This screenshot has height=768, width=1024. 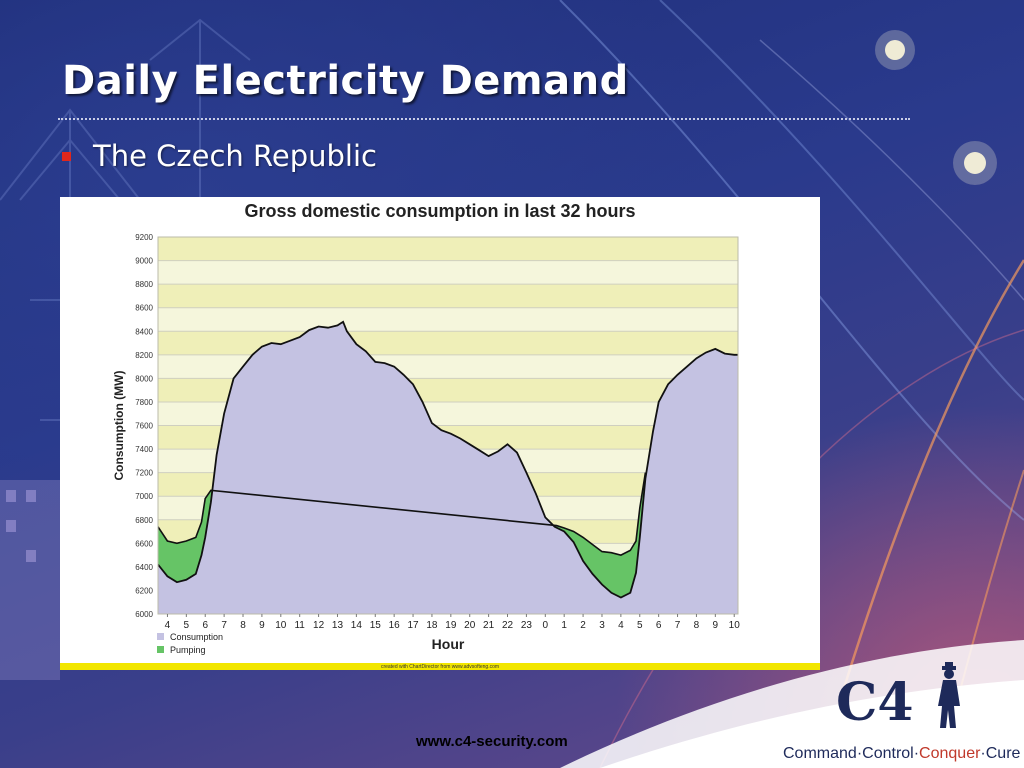 I want to click on chart-footer-strip, so click(x=440, y=666).